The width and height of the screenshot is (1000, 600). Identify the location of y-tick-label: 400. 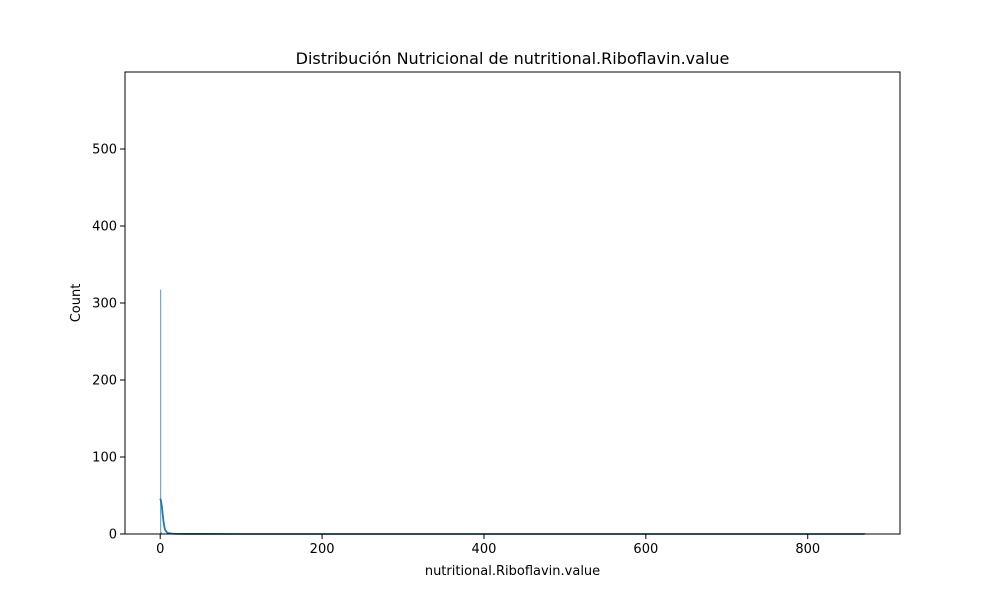
(104, 227).